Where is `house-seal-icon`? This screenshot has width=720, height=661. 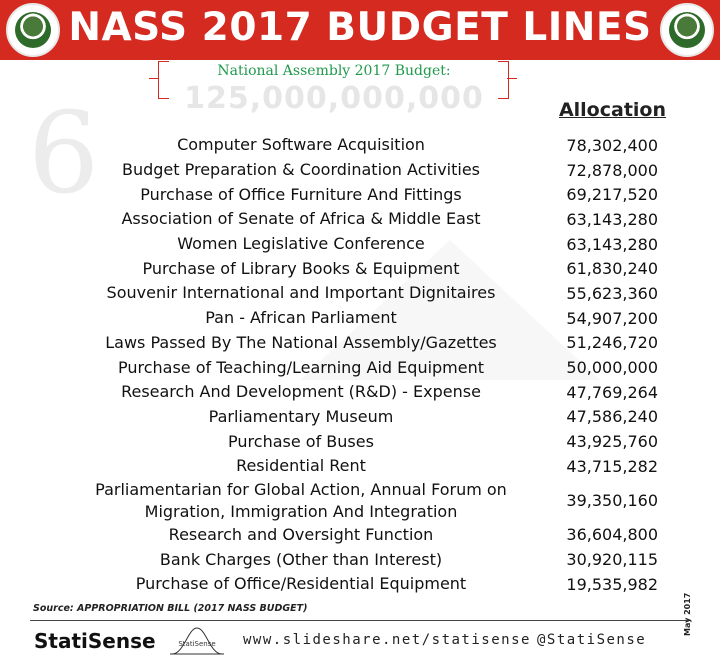
house-seal-icon is located at coordinates (687, 30).